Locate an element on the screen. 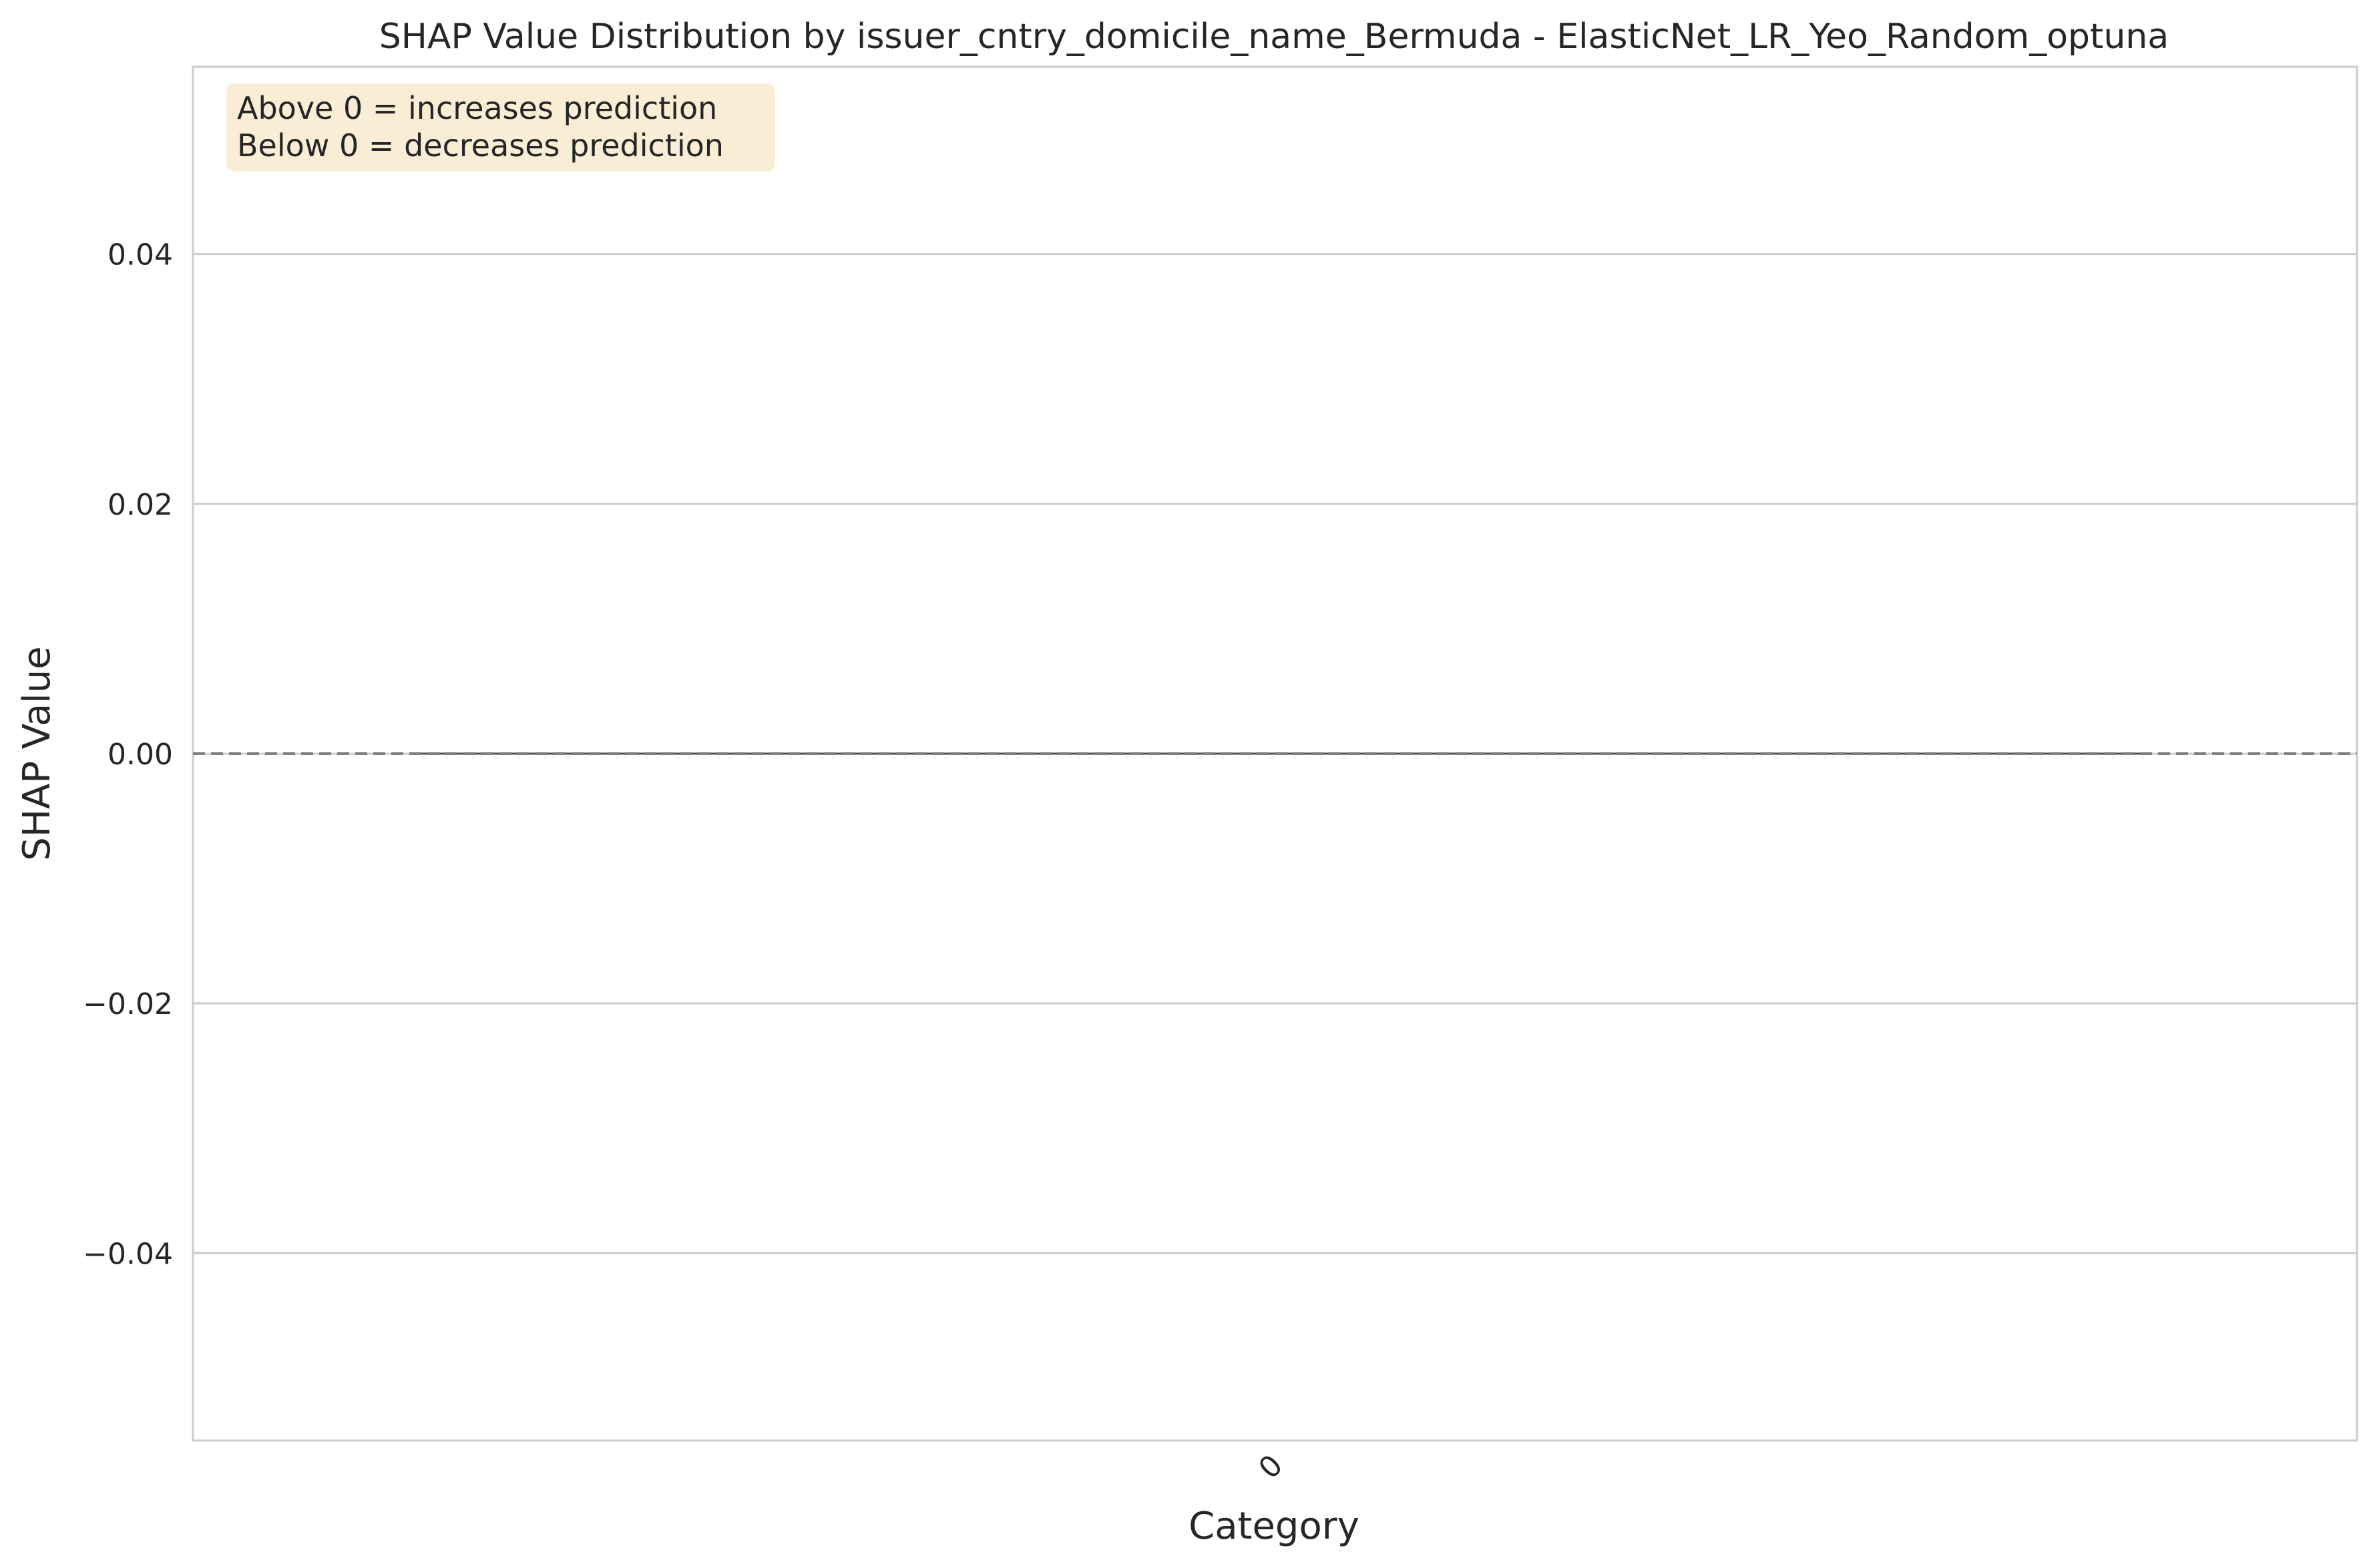  y-axis-label: SHAP Value is located at coordinates (37, 753).